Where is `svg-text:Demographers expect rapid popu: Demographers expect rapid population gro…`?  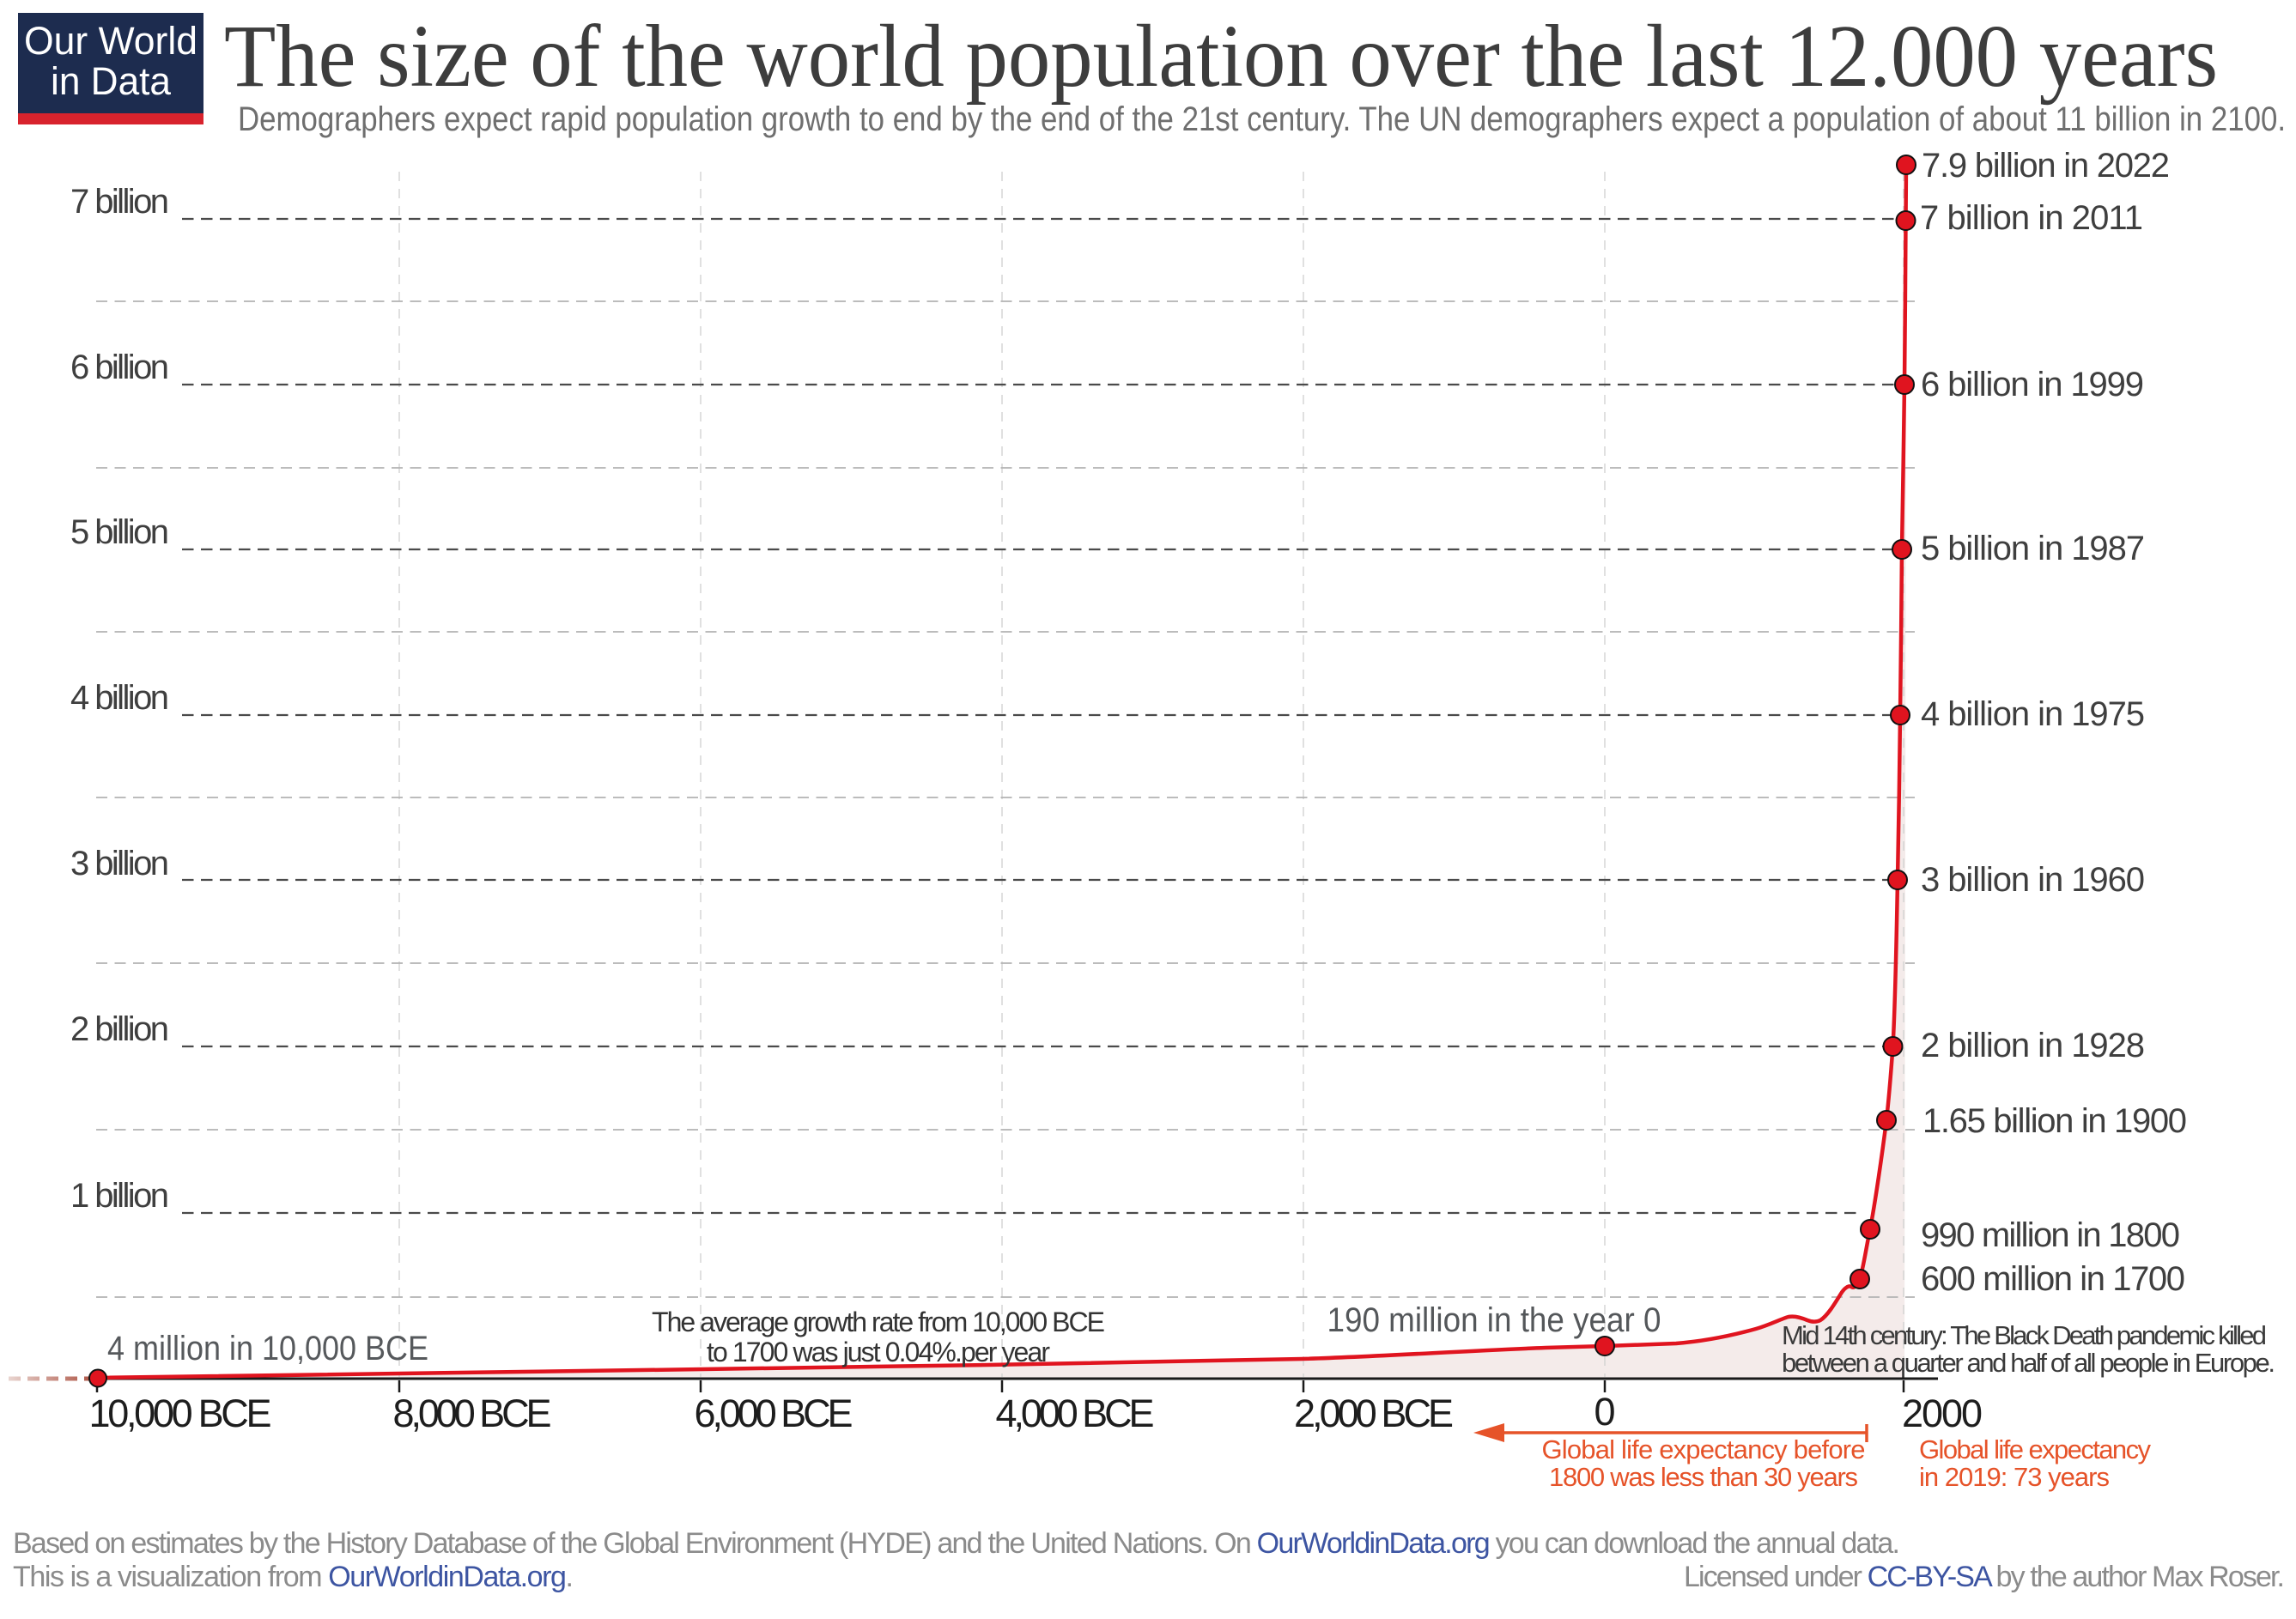
svg-text:Demographers expect rapid popu: Demographers expect rapid population gro… is located at coordinates (1262, 119).